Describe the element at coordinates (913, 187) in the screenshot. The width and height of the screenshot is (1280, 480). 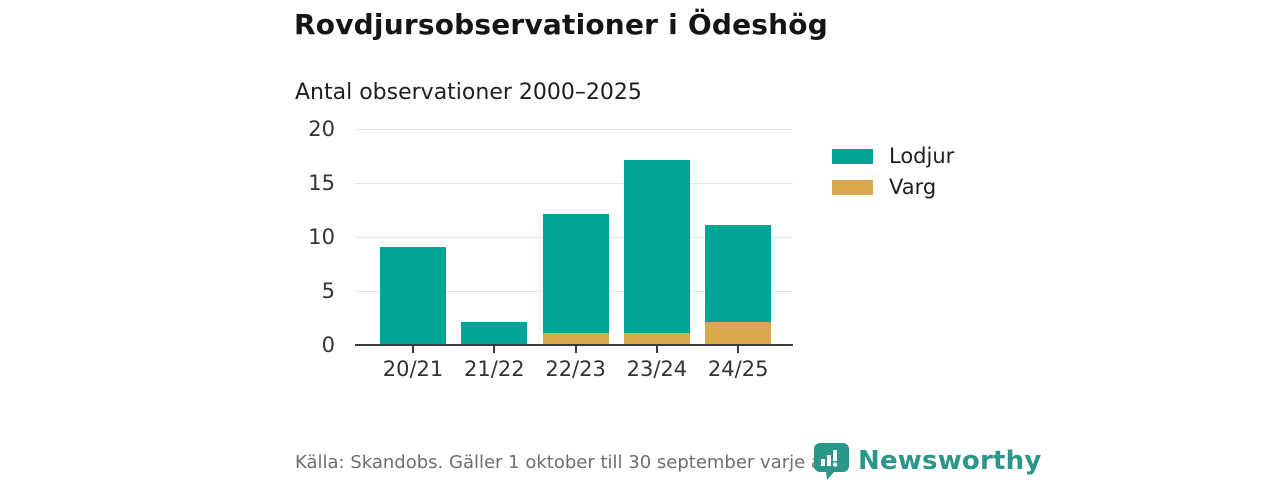
I see `legend-label-varg: Varg` at that location.